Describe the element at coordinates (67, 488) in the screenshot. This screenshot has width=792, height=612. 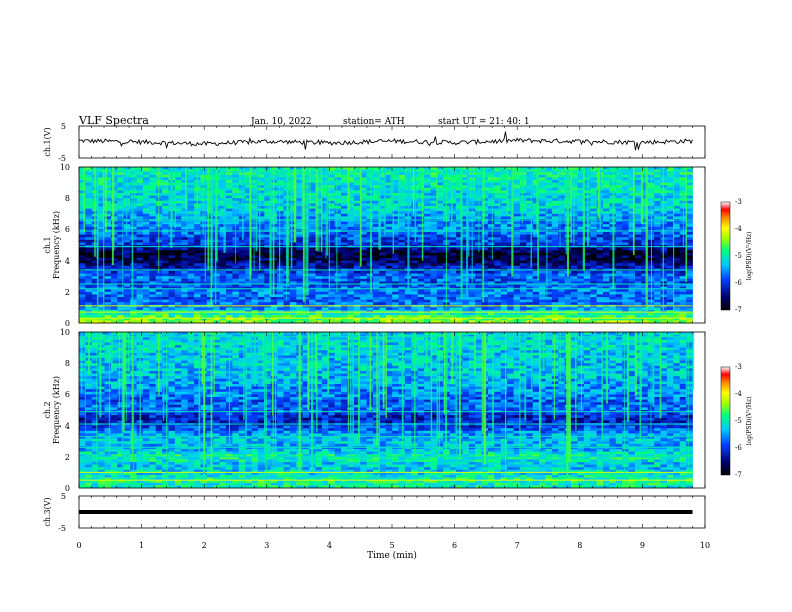
I see `ch2-ytick-0: 0` at that location.